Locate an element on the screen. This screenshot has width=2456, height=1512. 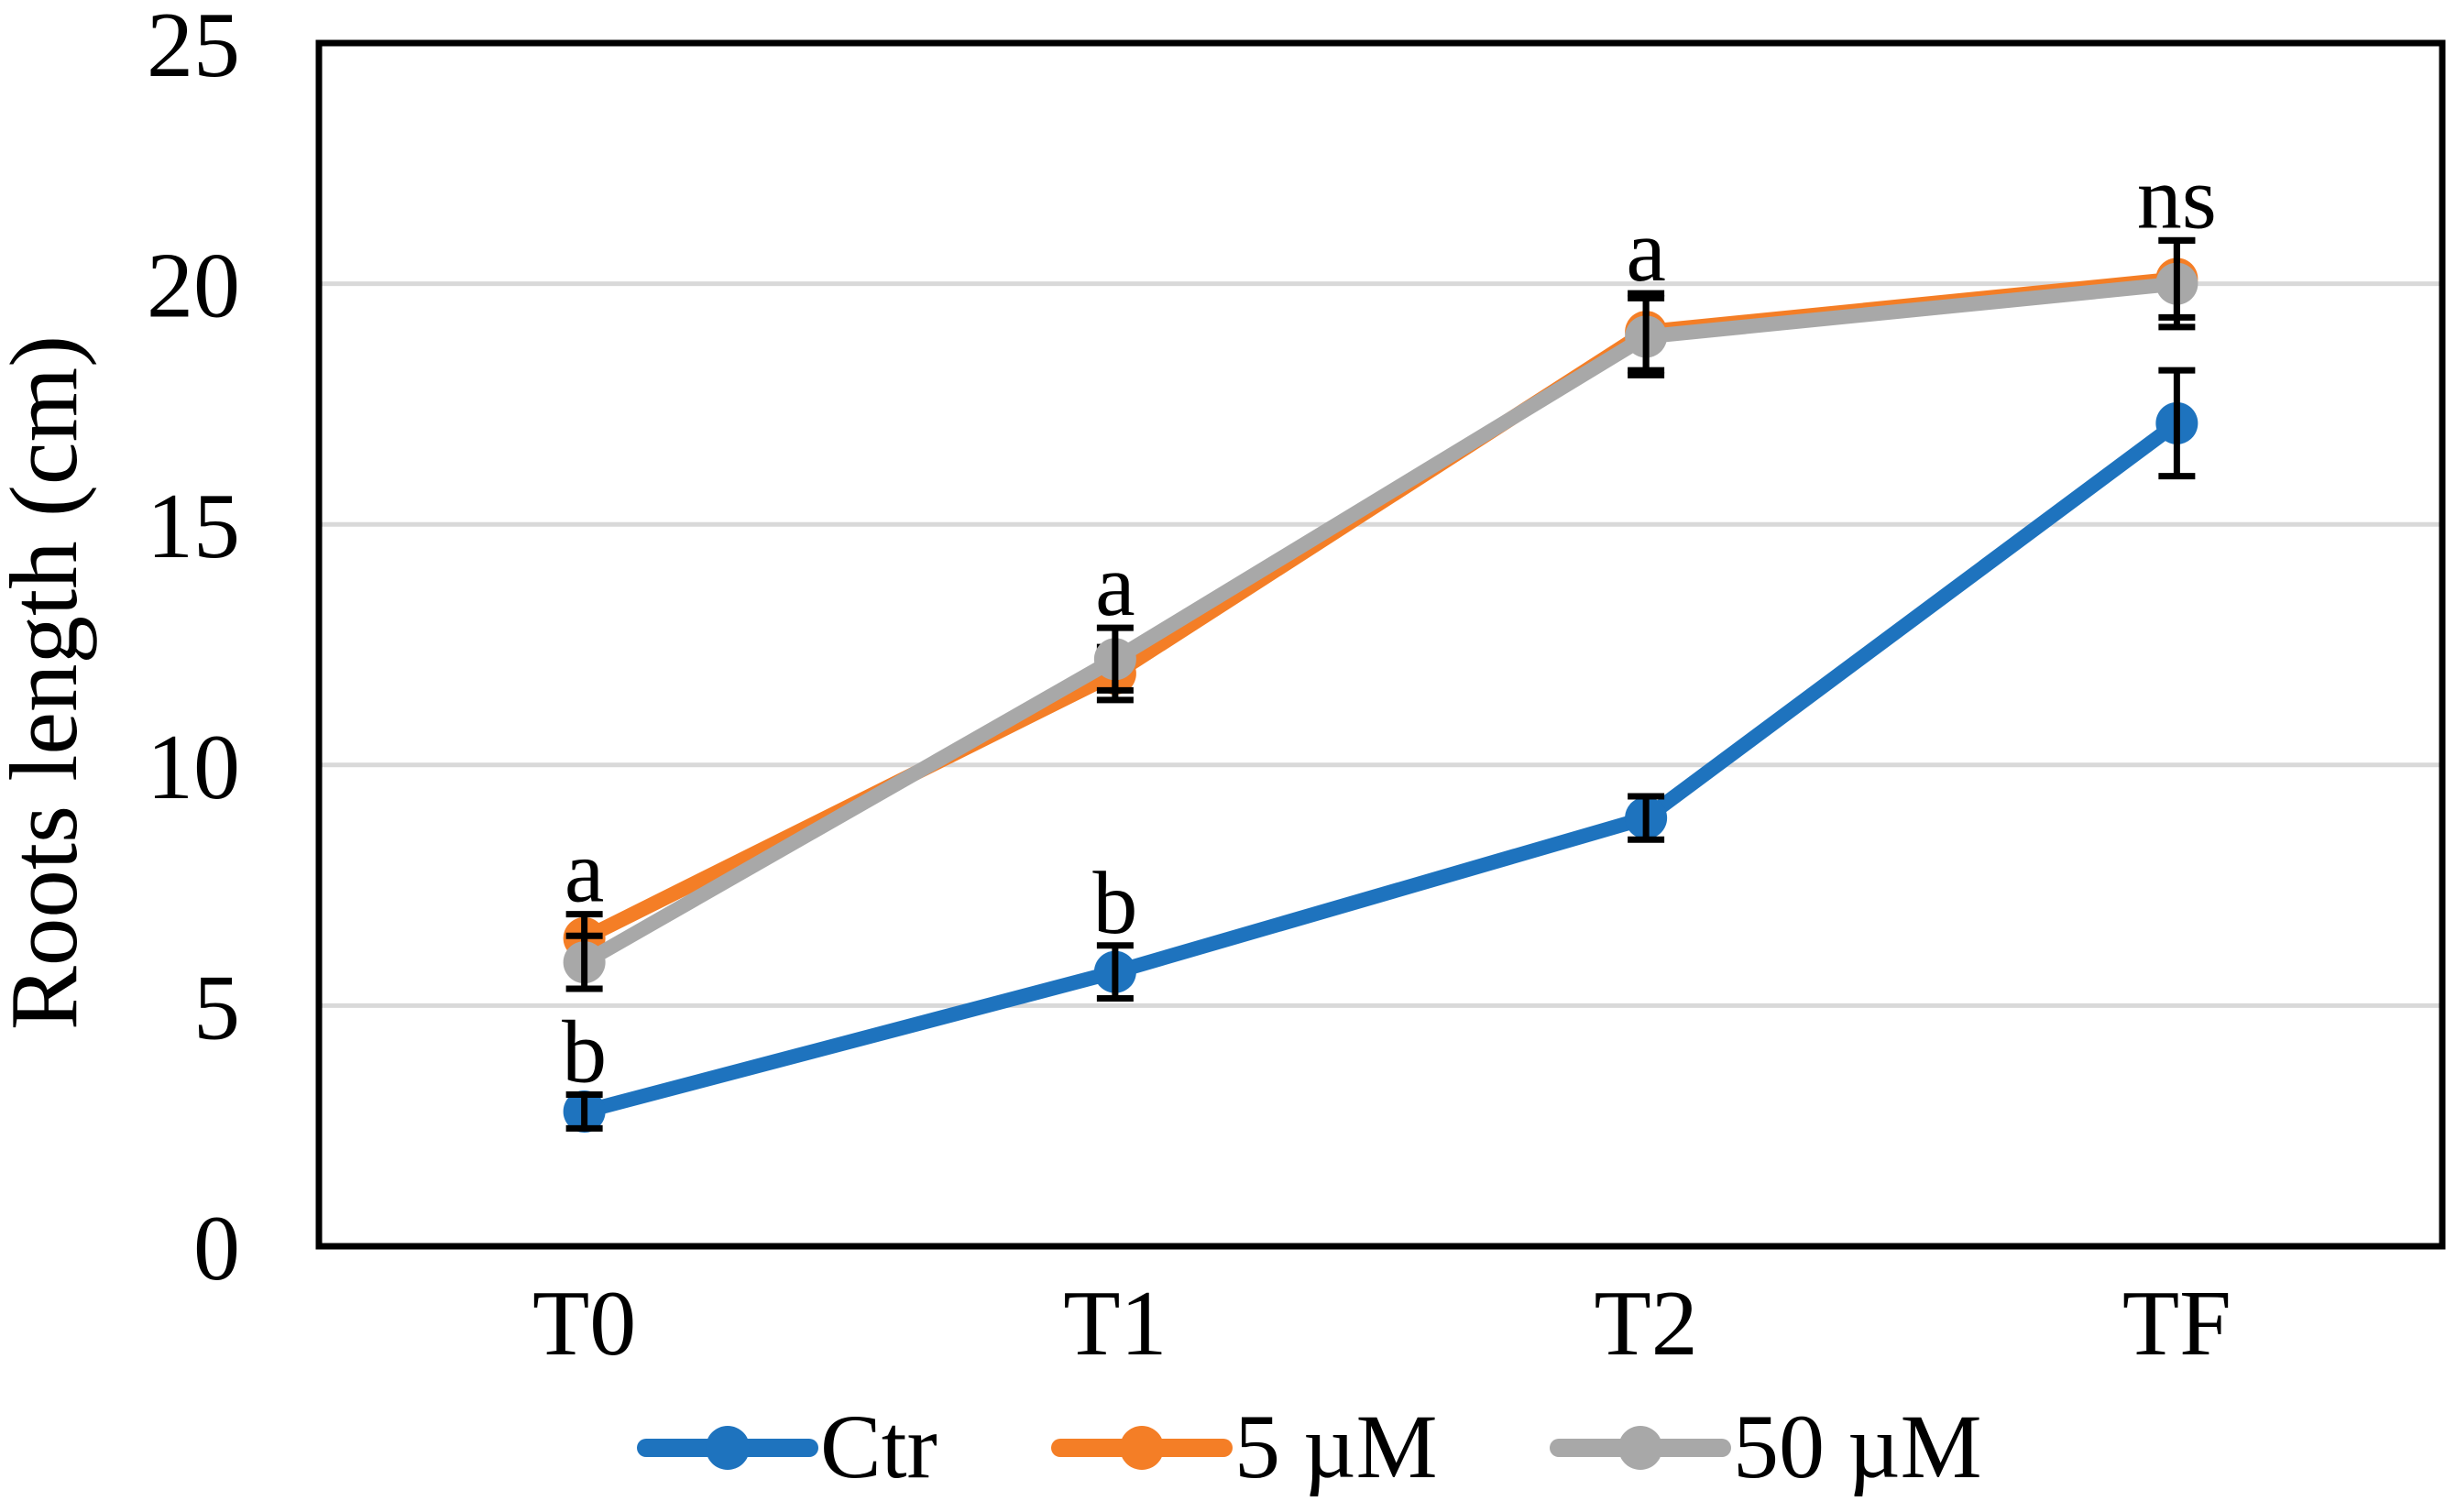
legend-item-5 µM: 5 µM is located at coordinates (1245, 1446).